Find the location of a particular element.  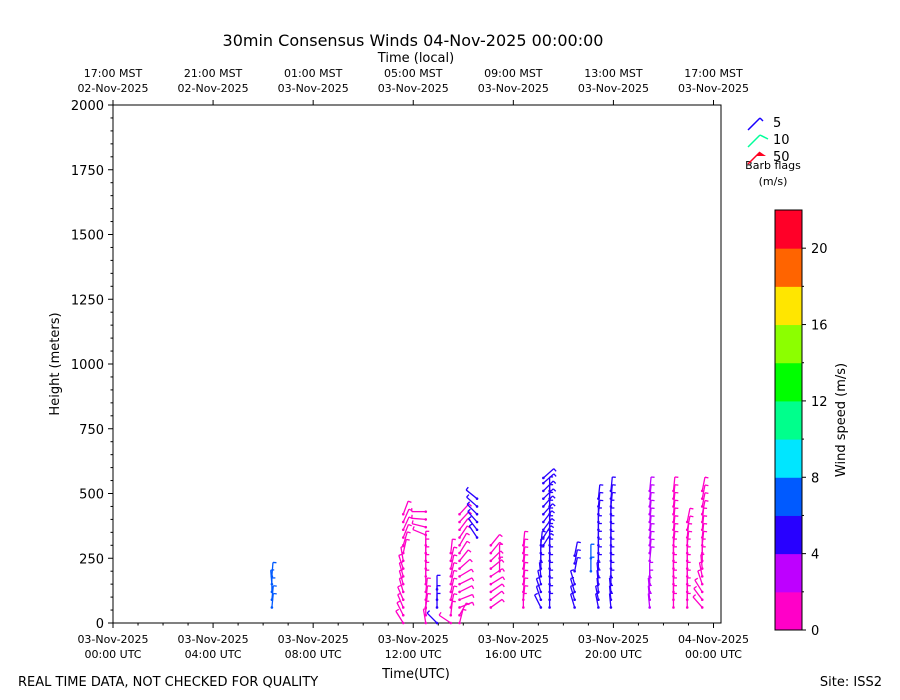

top-tick-label-date: 03-Nov-2025 is located at coordinates (413, 88).